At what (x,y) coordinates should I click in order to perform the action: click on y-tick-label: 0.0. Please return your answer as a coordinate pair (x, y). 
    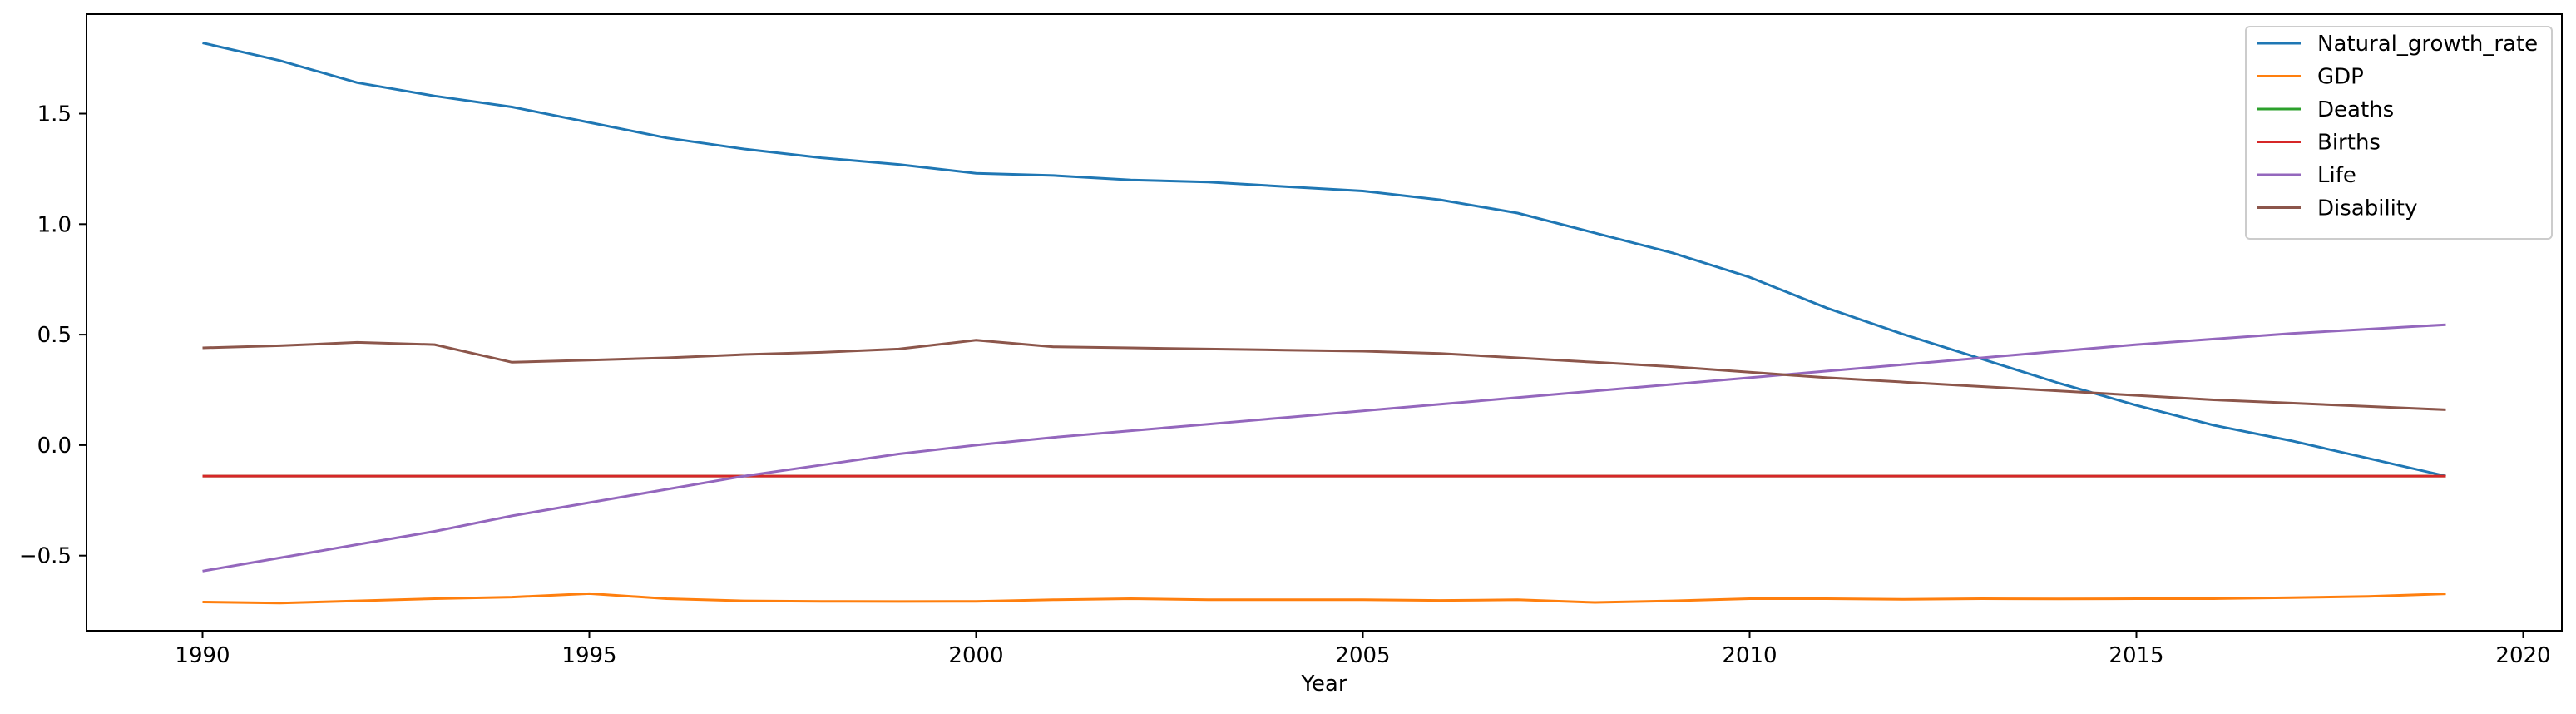
    Looking at the image, I should click on (54, 446).